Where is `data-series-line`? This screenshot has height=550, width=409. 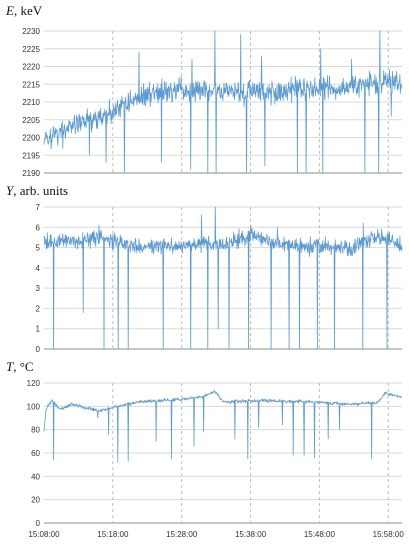 data-series-line is located at coordinates (223, 426).